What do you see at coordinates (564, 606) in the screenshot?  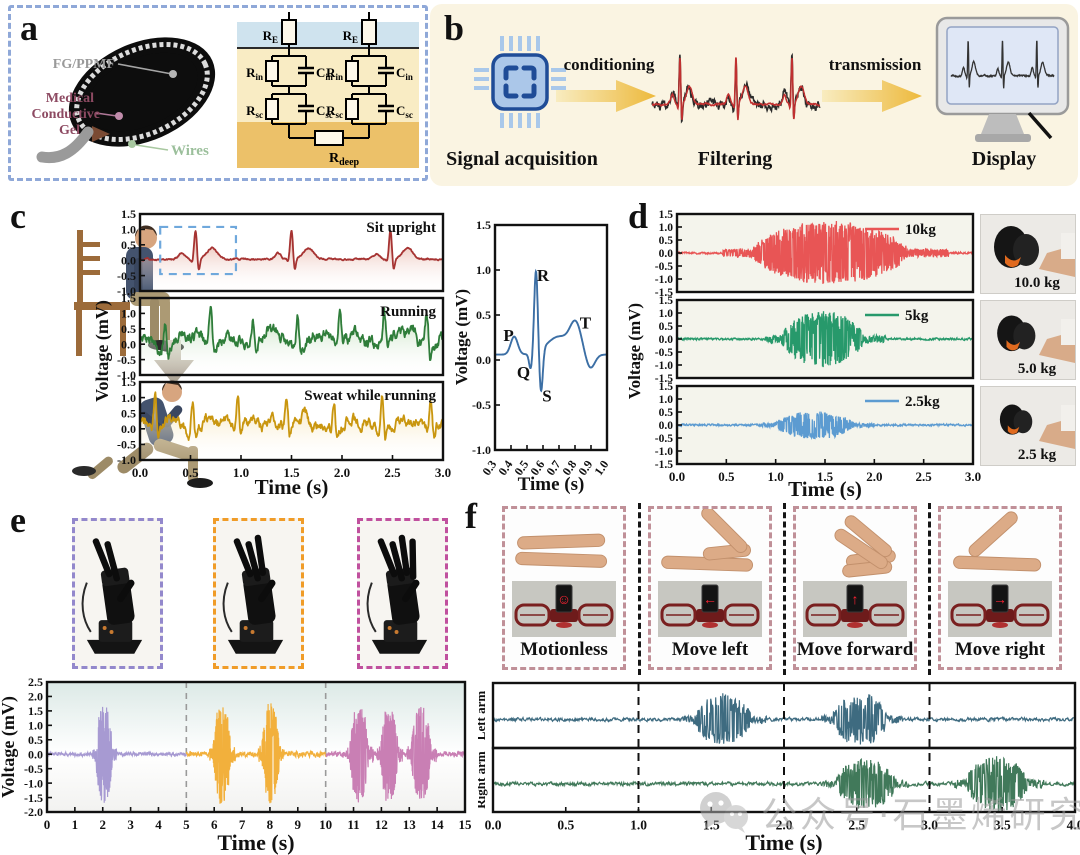 I see `drone-icon: ☺` at bounding box center [564, 606].